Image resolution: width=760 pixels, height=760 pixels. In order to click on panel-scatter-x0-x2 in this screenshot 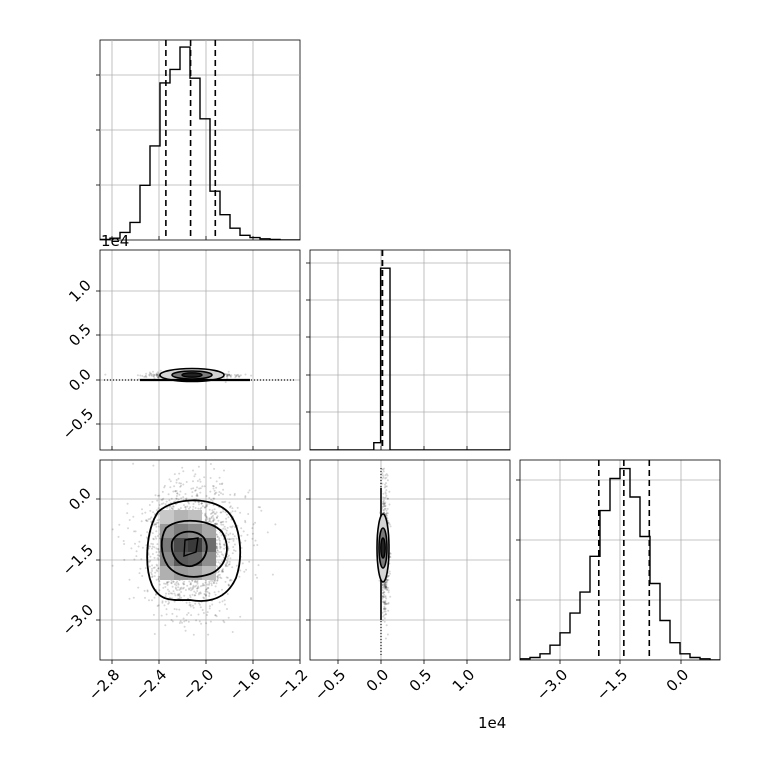, I will do `click(198, 561)`.